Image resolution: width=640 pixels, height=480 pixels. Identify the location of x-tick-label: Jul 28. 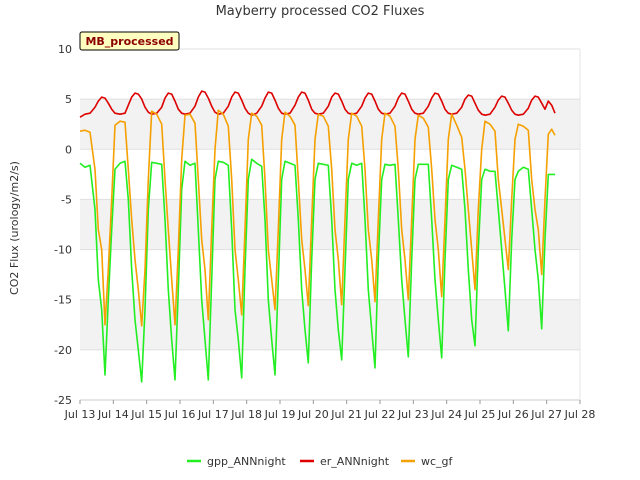
(580, 414).